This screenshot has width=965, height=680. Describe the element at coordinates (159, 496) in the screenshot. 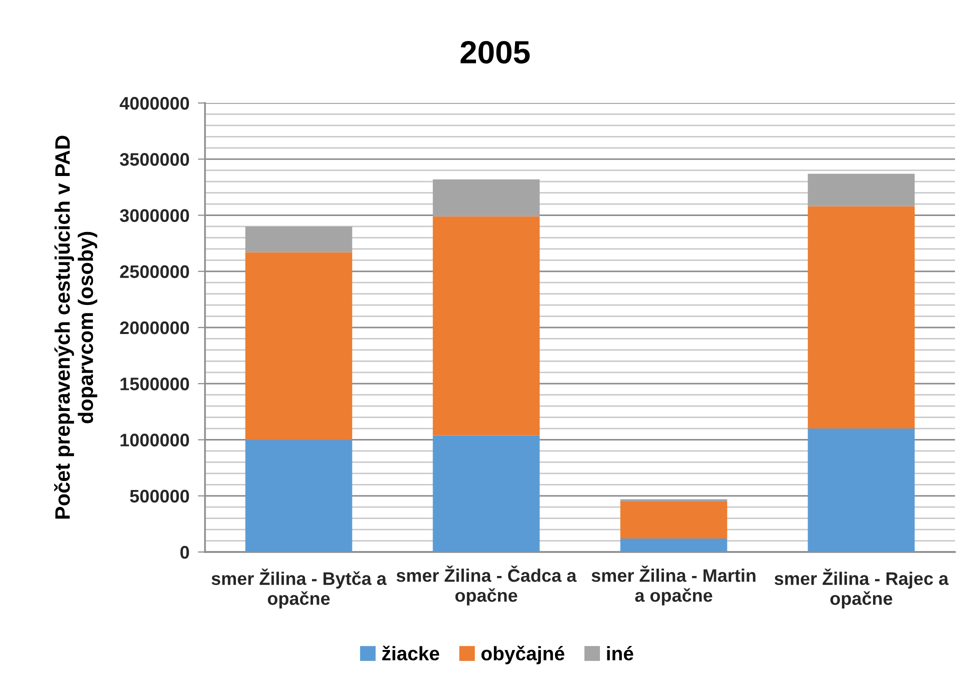

I see `y-tick-label: 500000` at that location.